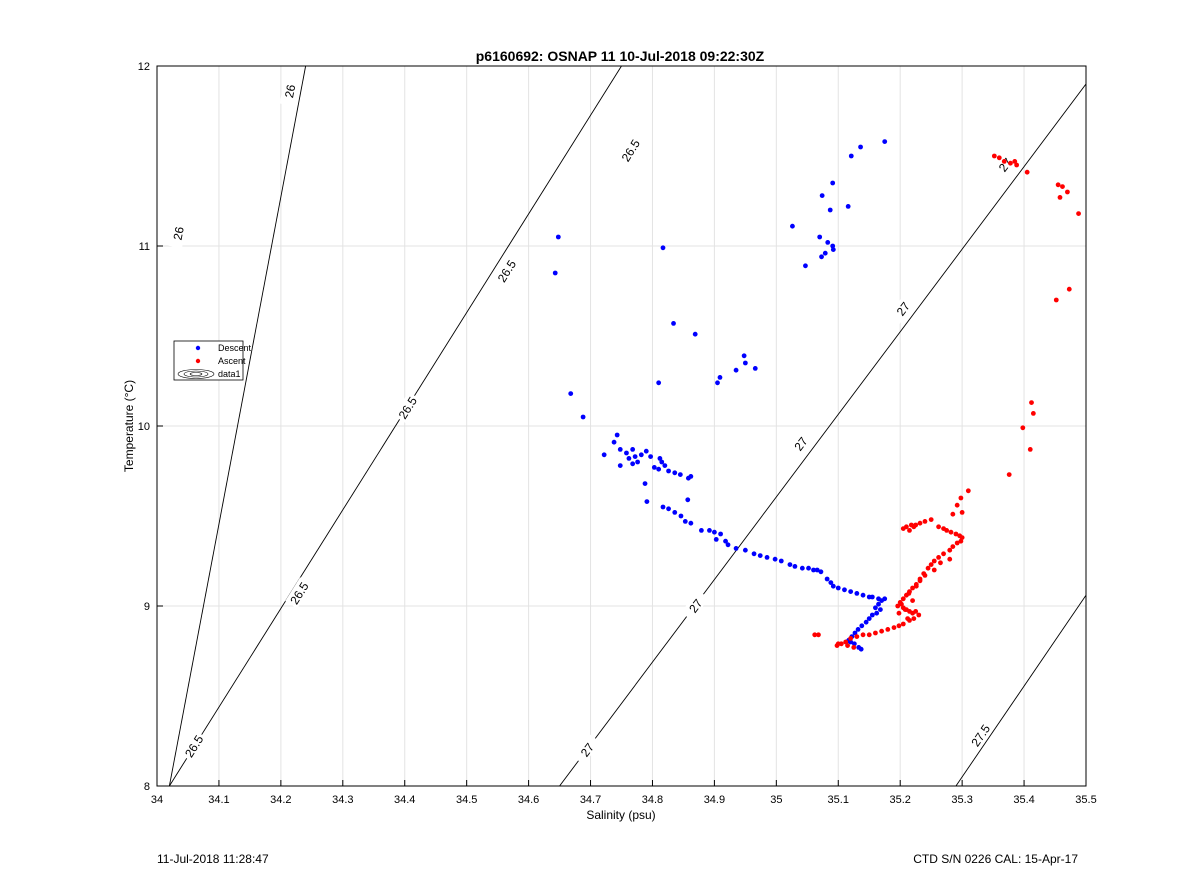 This screenshot has height=885, width=1200. What do you see at coordinates (404, 800) in the screenshot?
I see `x-tick-label: 34.4` at bounding box center [404, 800].